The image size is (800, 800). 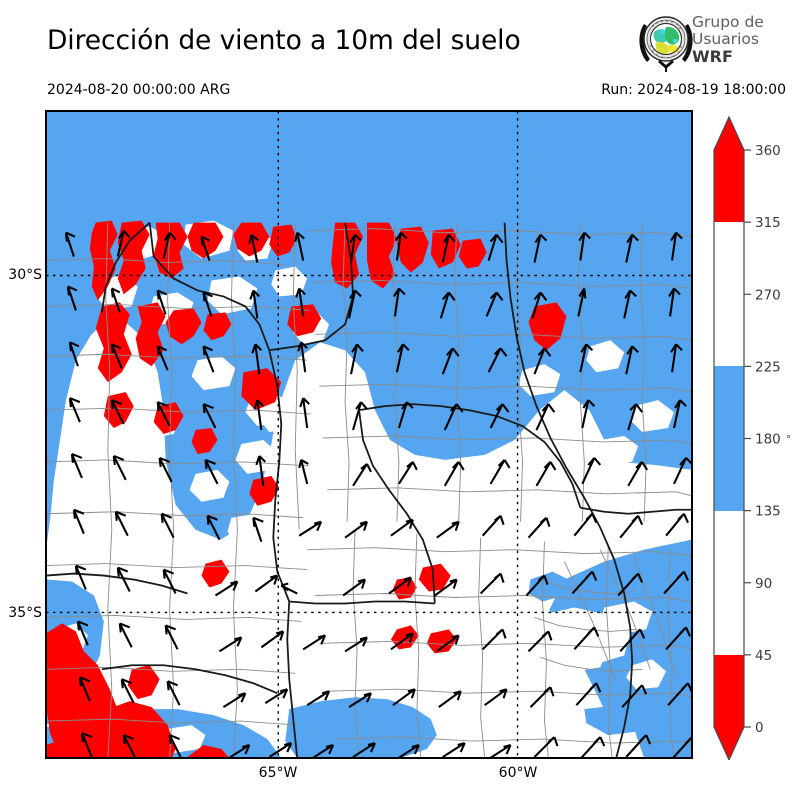 What do you see at coordinates (725, 39) in the screenshot?
I see `logo-line-2: Usuarios` at bounding box center [725, 39].